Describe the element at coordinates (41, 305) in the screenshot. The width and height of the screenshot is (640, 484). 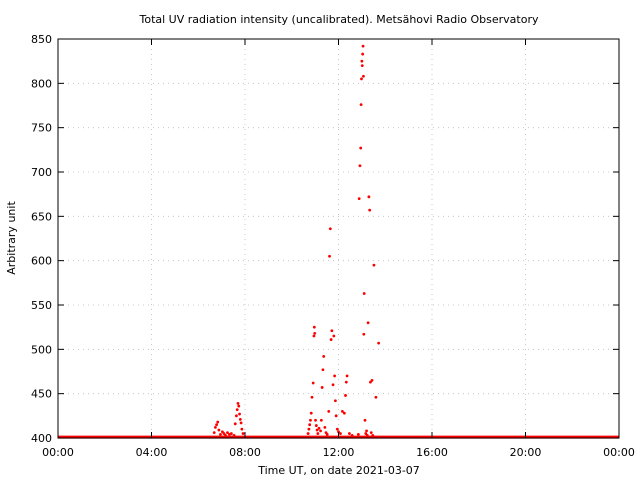
I see `y-tick-label: 550` at that location.